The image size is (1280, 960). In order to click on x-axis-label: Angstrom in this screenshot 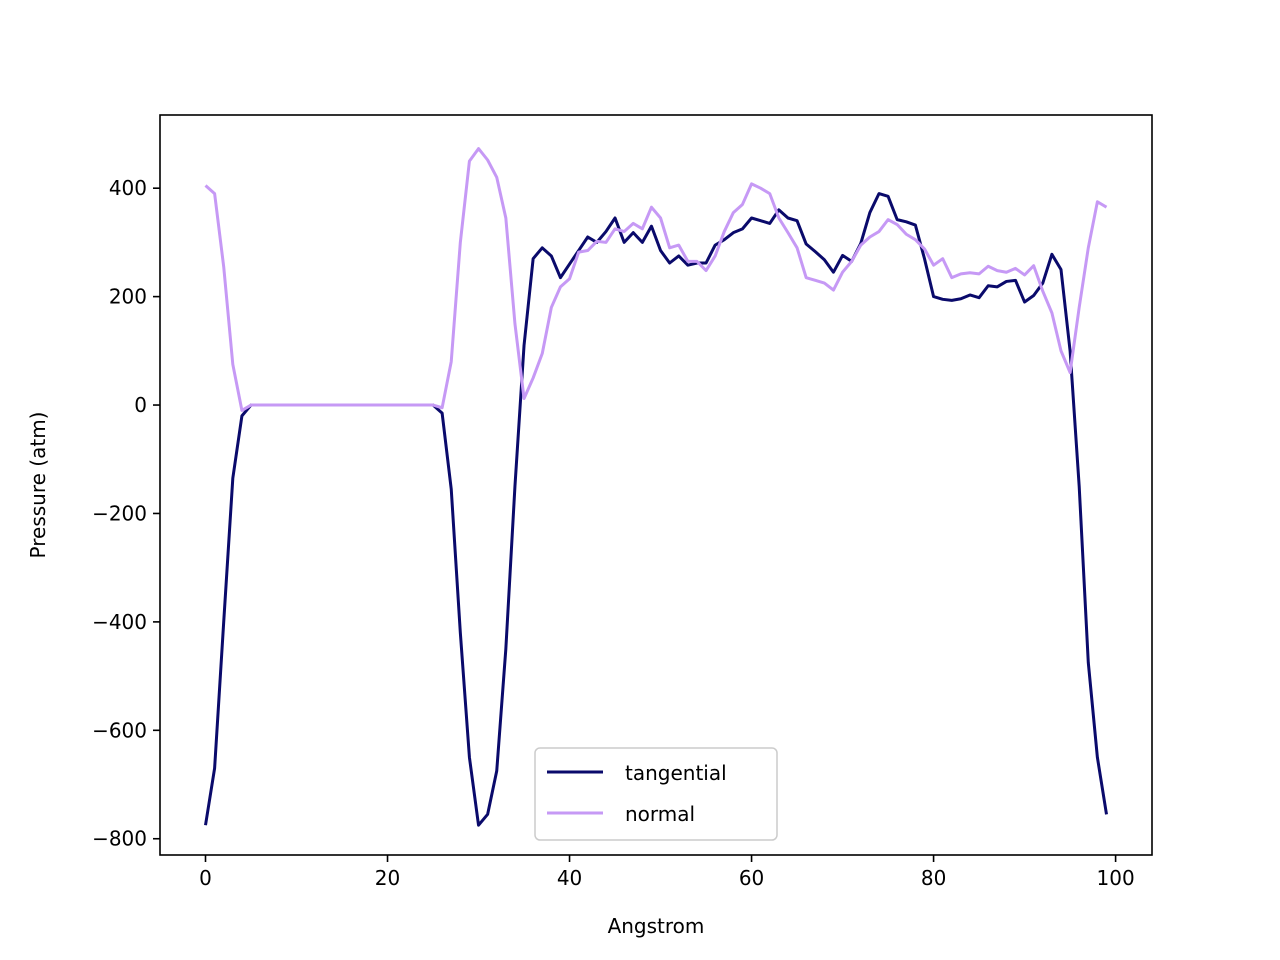, I will do `click(656, 926)`.